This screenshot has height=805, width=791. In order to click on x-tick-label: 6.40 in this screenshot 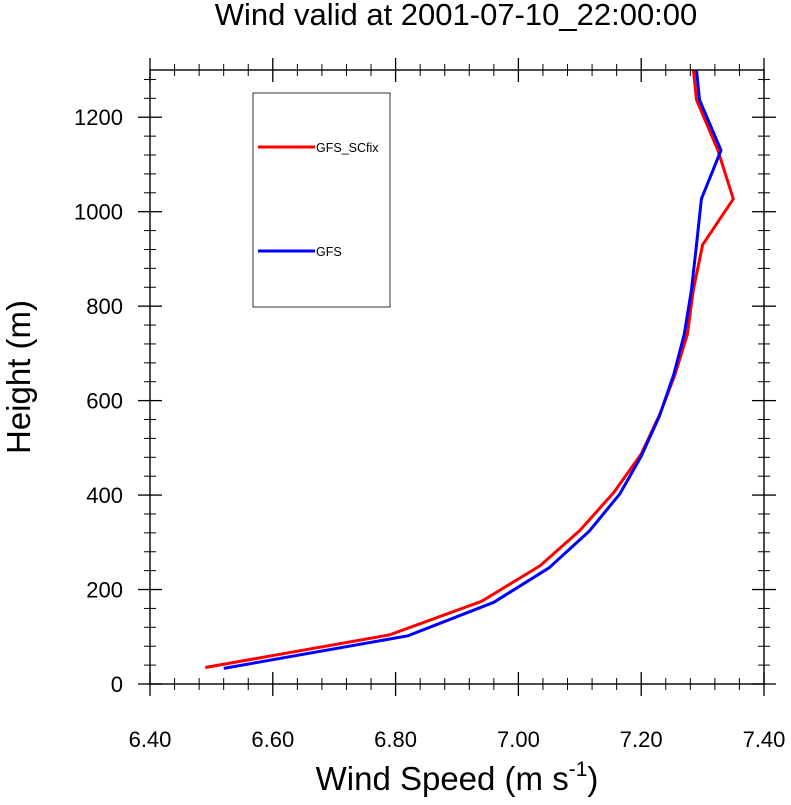, I will do `click(150, 739)`.